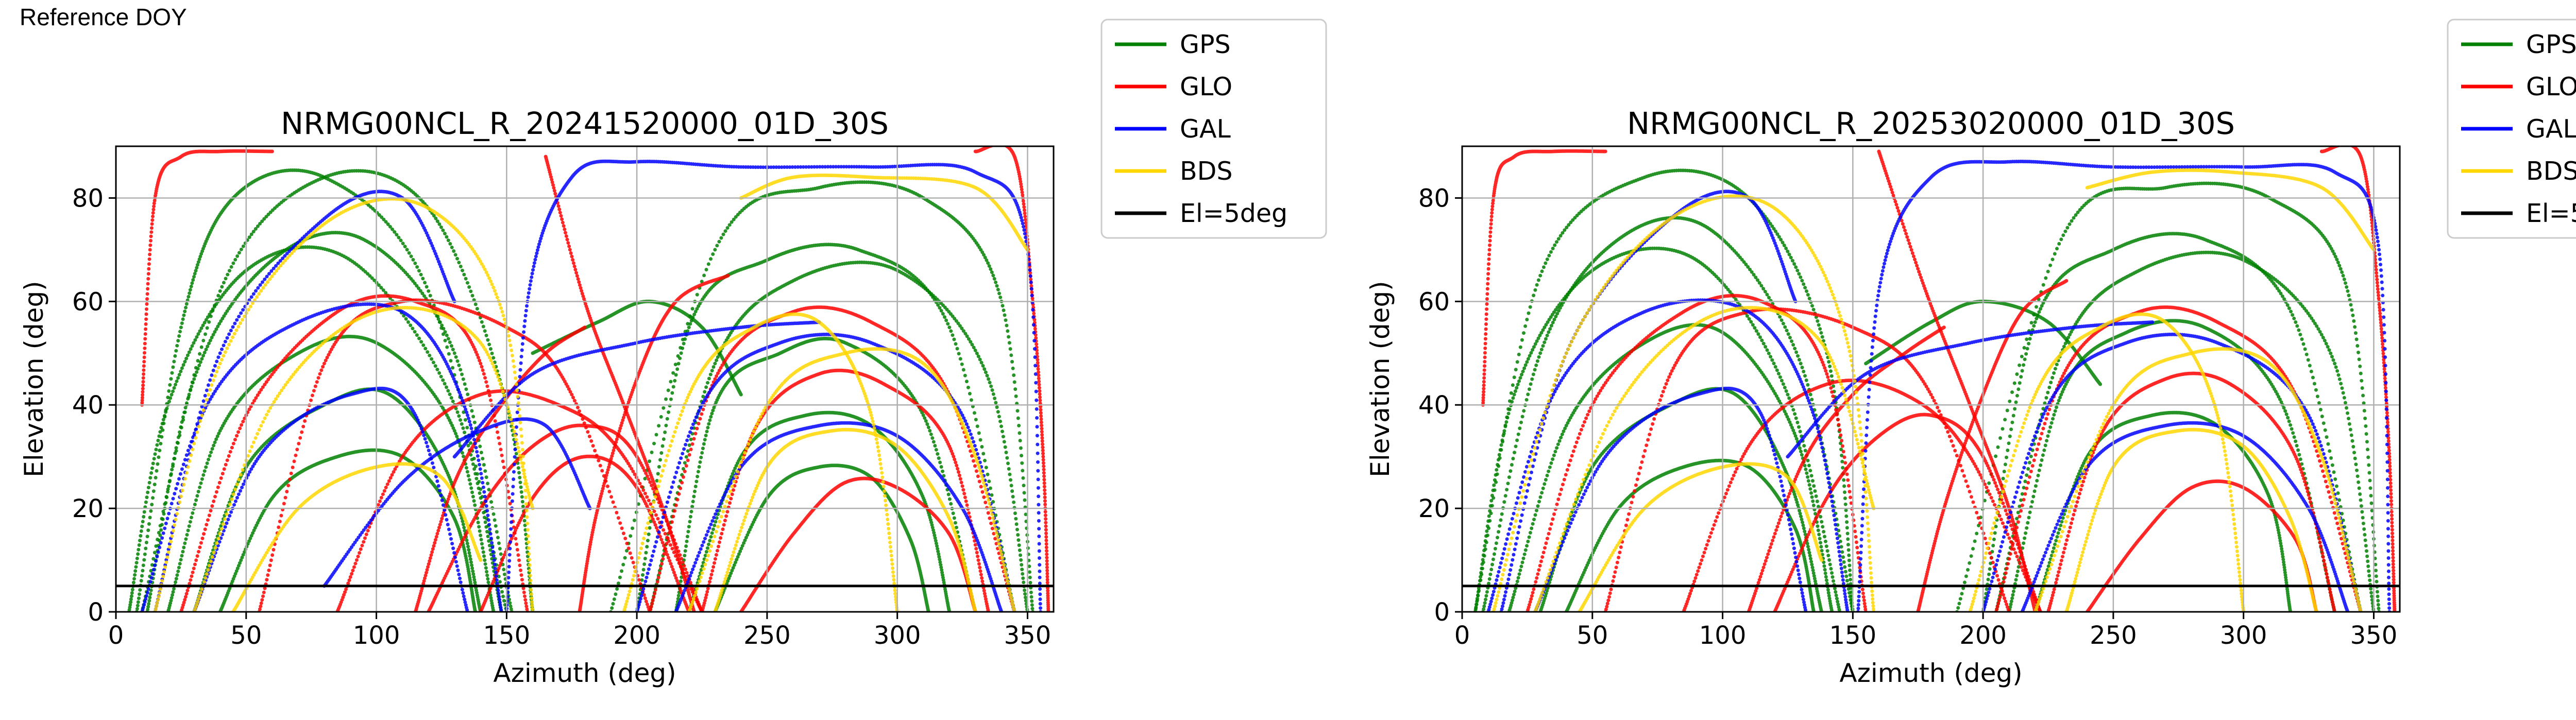 Image resolution: width=2576 pixels, height=720 pixels. I want to click on legend-label: El=5deg, so click(2551, 213).